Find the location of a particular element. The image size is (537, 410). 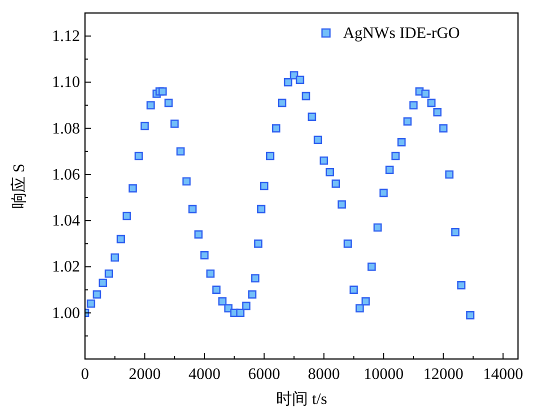

x-tick-label: 12000 is located at coordinates (443, 374).